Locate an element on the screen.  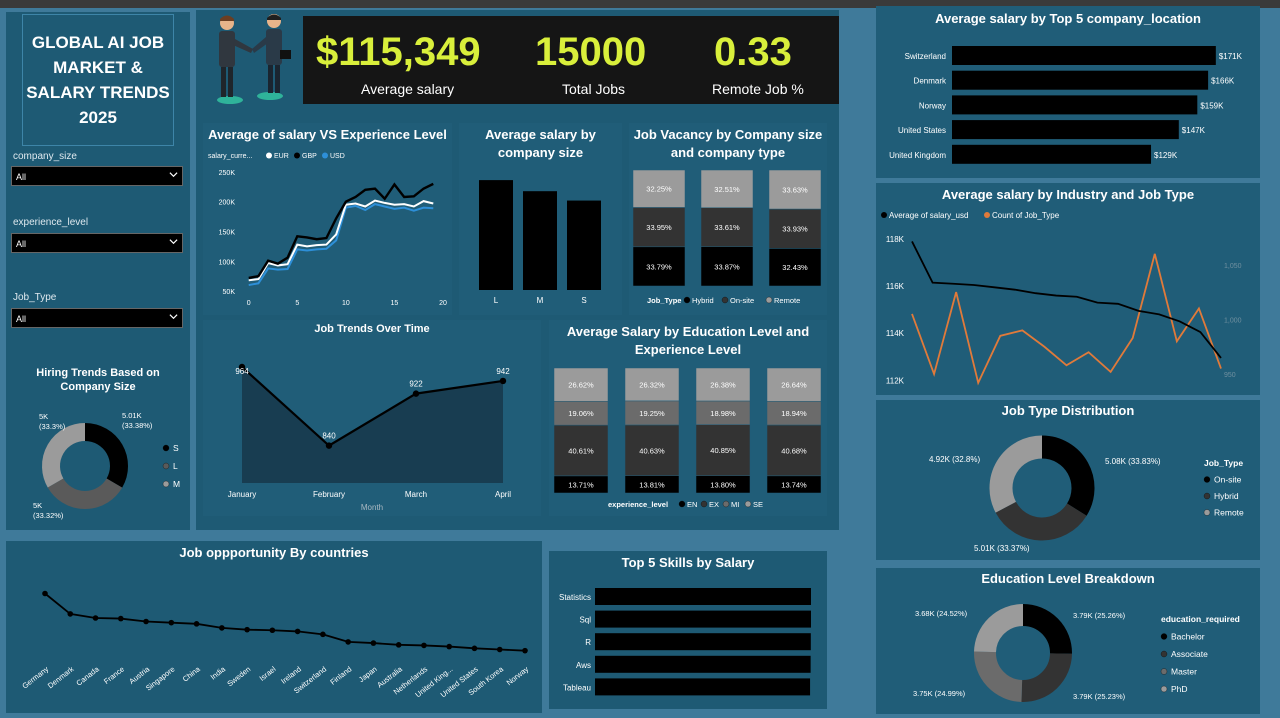
hiring-trends-title: Hiring Trends Based on Company Size is located at coordinates (98, 380).